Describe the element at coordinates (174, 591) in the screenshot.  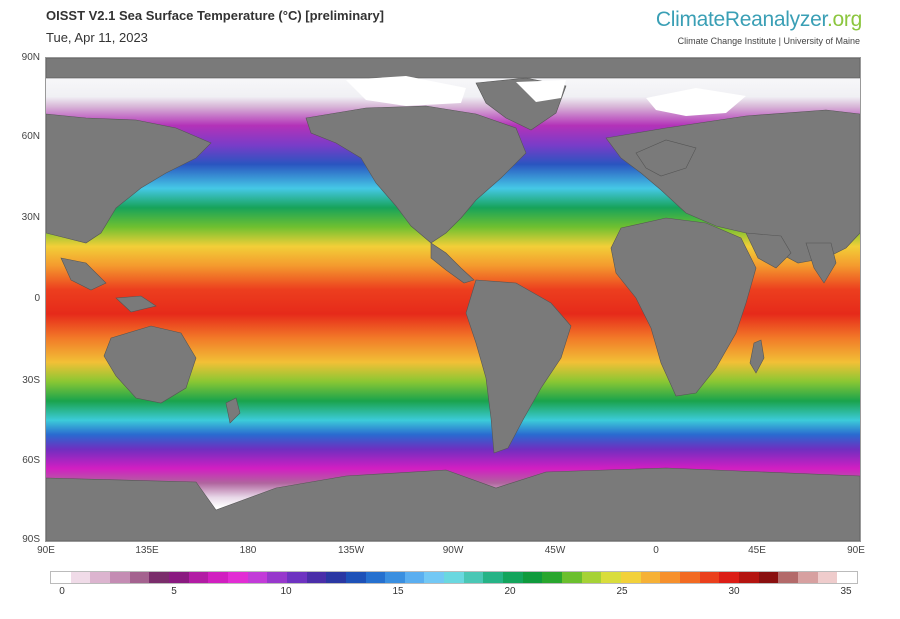
I see `colorbar-tick-5: 5` at that location.